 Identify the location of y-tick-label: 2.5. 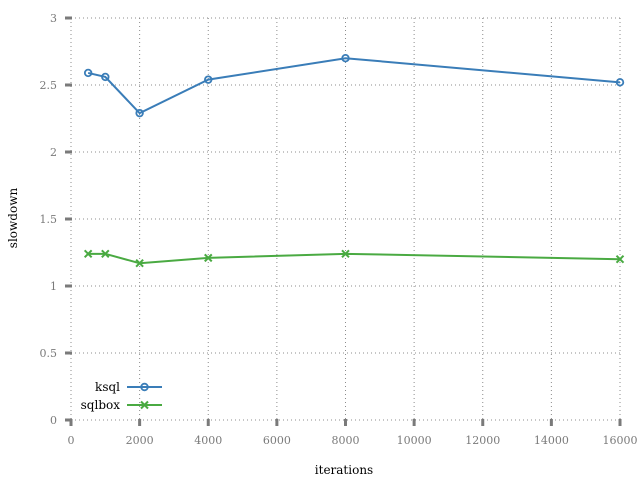
(49, 85).